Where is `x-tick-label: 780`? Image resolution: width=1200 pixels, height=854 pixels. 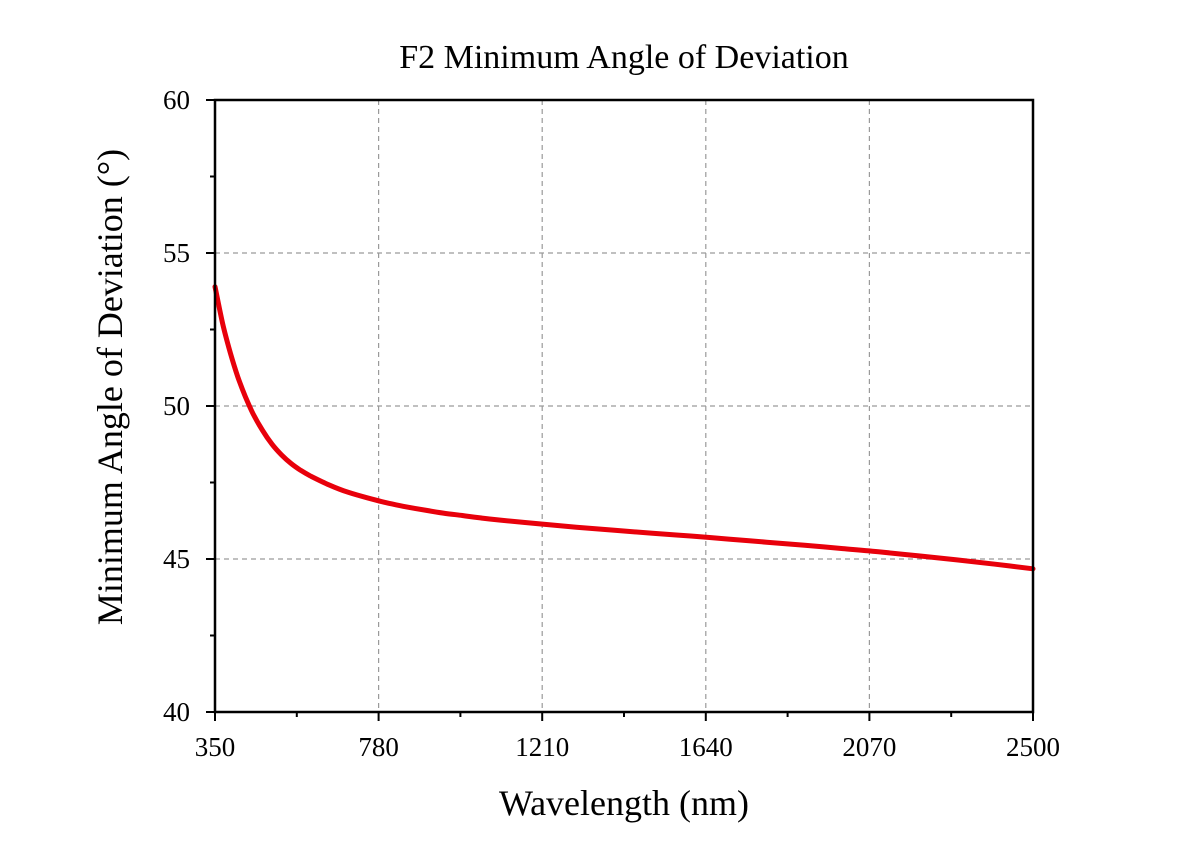
x-tick-label: 780 is located at coordinates (378, 747).